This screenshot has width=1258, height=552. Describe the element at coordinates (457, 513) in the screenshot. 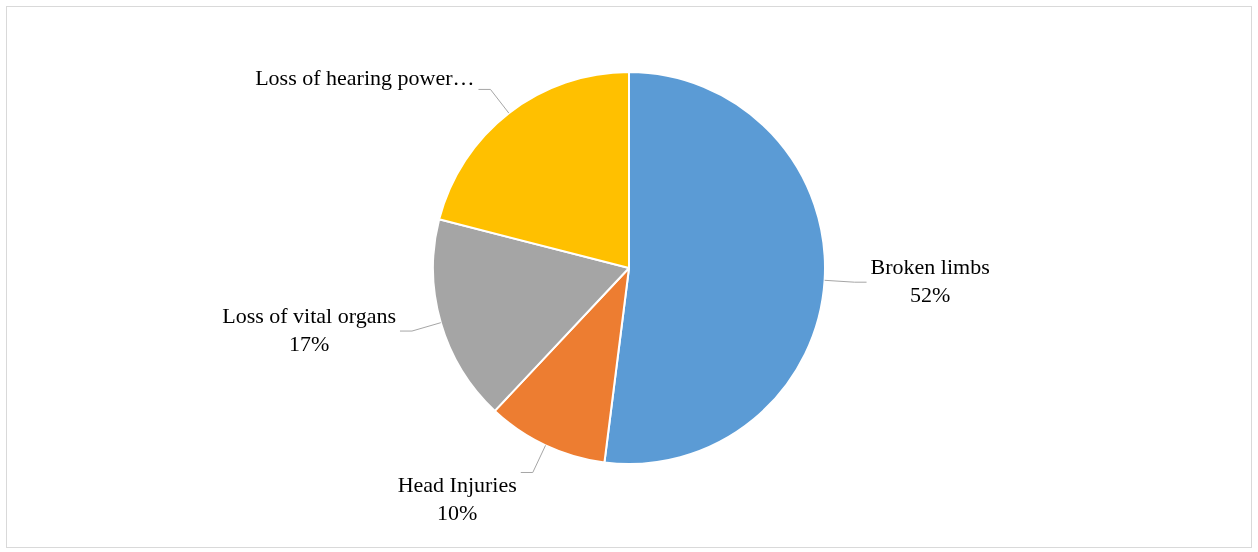

I see `data-label: 10%` at that location.